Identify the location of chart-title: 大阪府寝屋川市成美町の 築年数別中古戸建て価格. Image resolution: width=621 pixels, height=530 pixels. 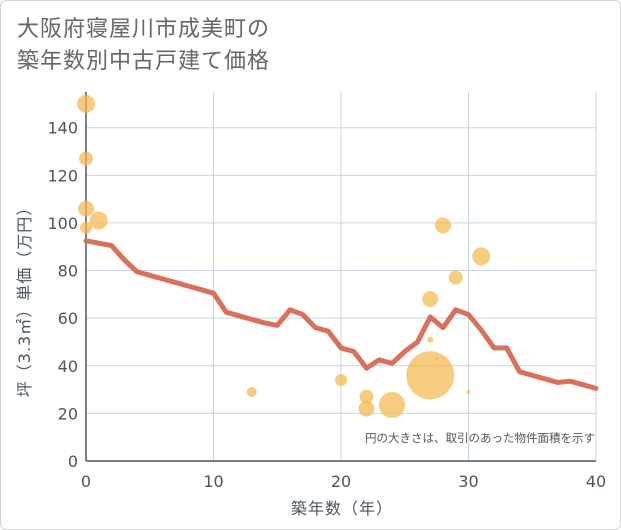
(143, 46).